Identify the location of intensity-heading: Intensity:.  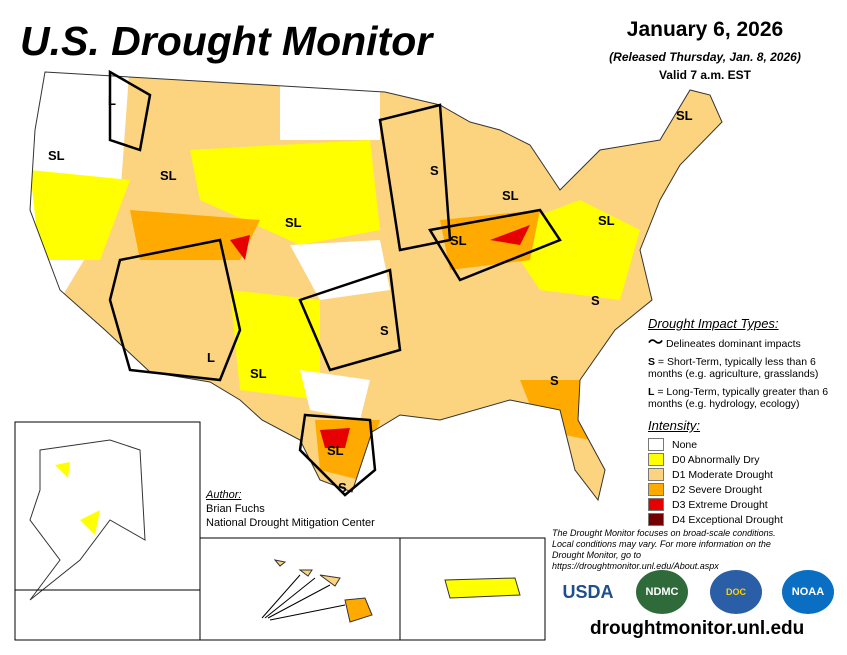
(674, 425).